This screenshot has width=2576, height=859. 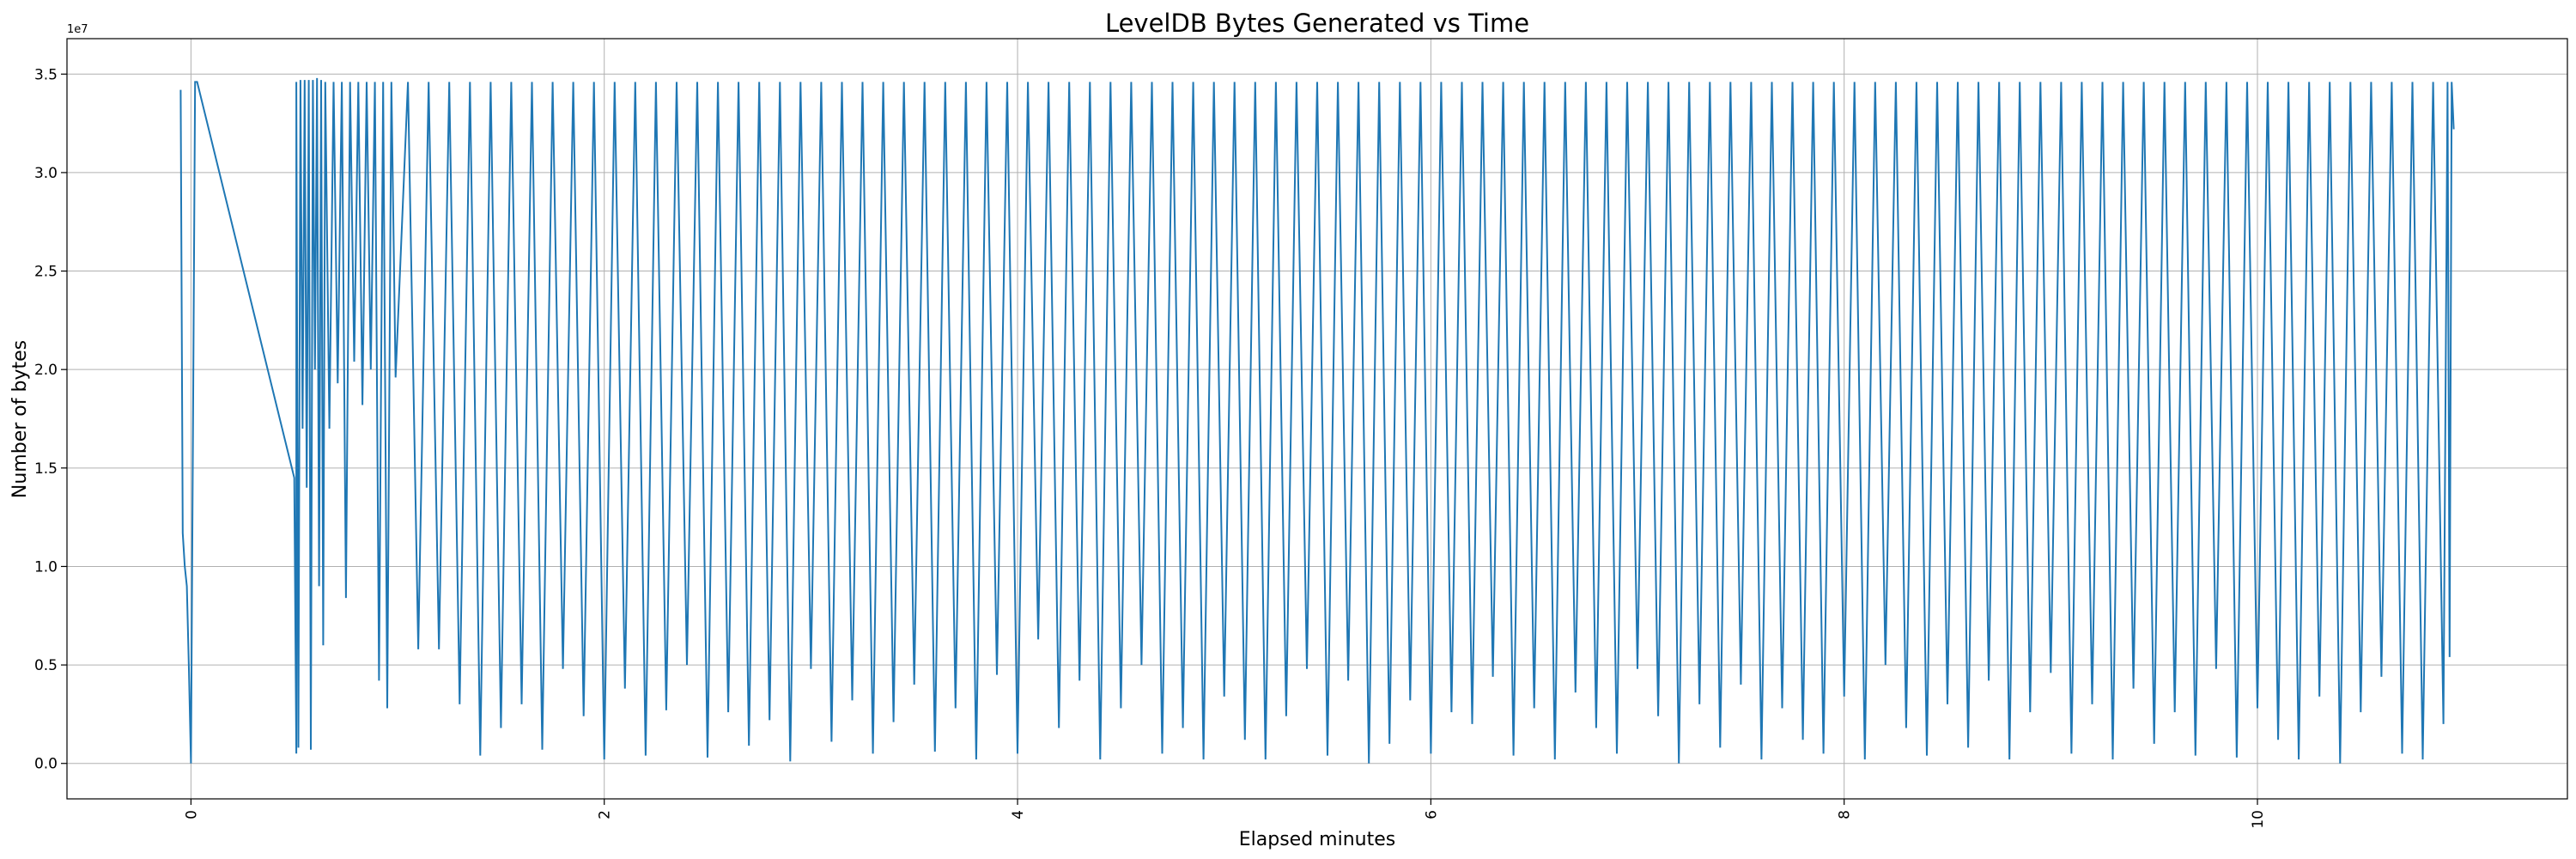 What do you see at coordinates (1431, 814) in the screenshot?
I see `x-tick-label: 6` at bounding box center [1431, 814].